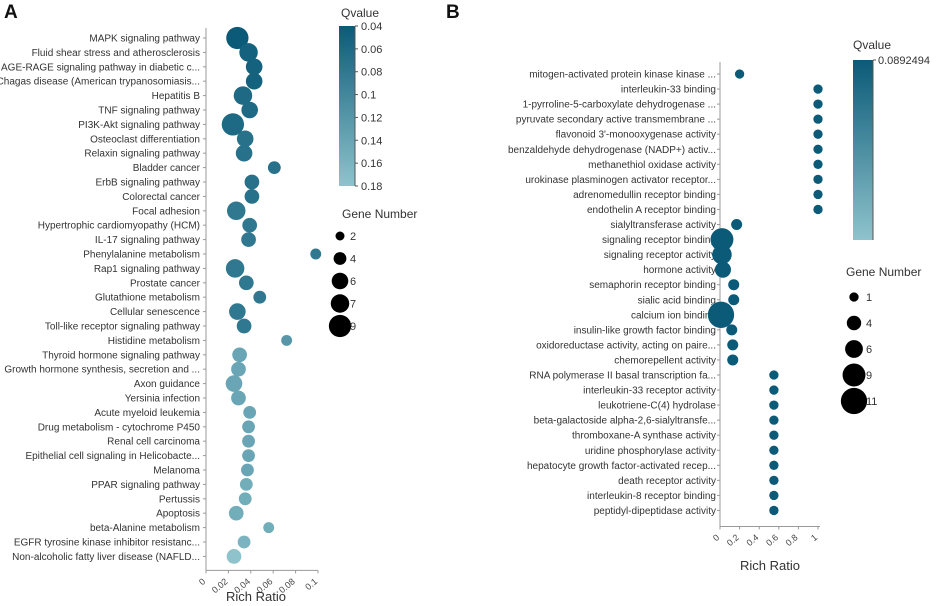 The width and height of the screenshot is (941, 606). I want to click on panel-a-size-legend-label: 6, so click(353, 282).